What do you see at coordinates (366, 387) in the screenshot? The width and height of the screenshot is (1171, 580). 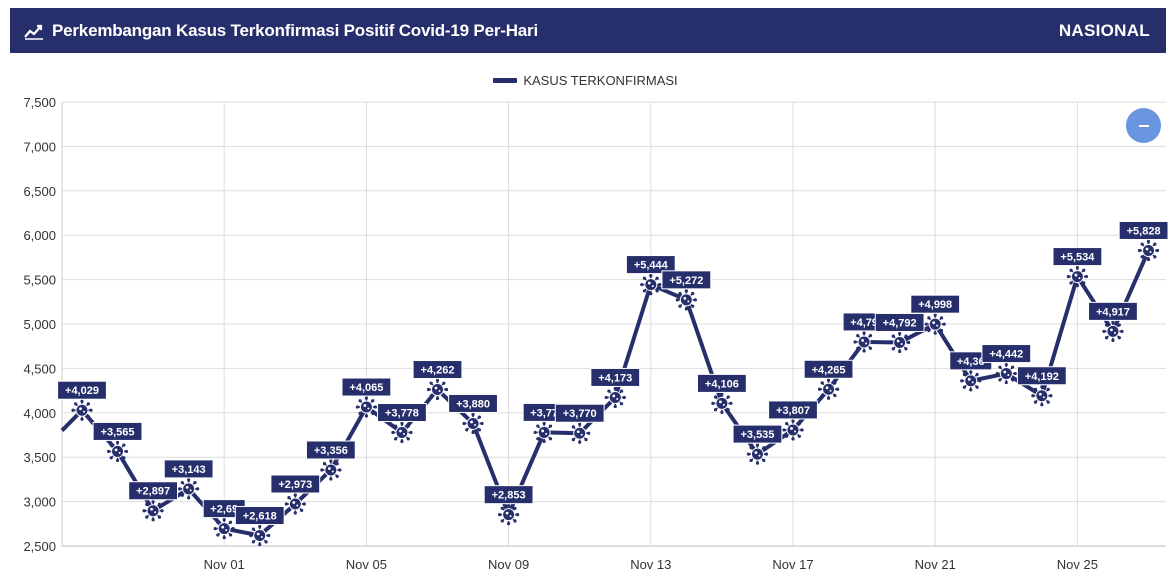 I see `data-label: +4,065` at bounding box center [366, 387].